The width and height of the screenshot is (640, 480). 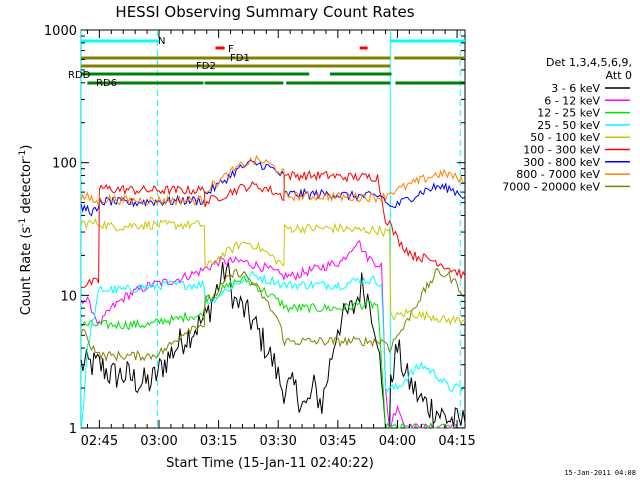 What do you see at coordinates (568, 113) in the screenshot?
I see `legend-label-3: 12 - 25 keV` at bounding box center [568, 113].